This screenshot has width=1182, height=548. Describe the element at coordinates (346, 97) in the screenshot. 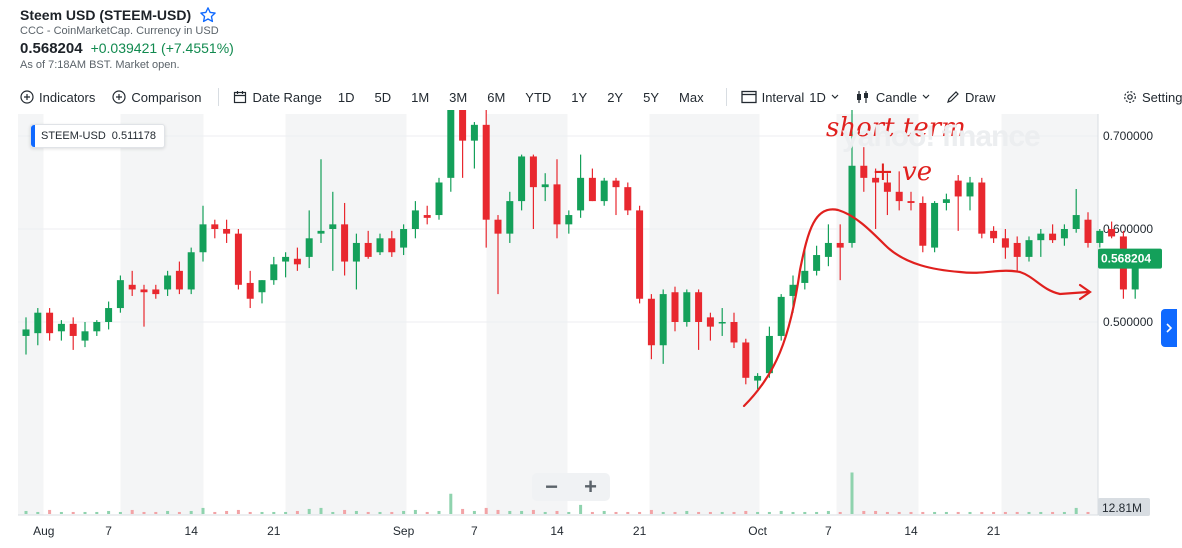

I see `range-1d: 1D` at that location.